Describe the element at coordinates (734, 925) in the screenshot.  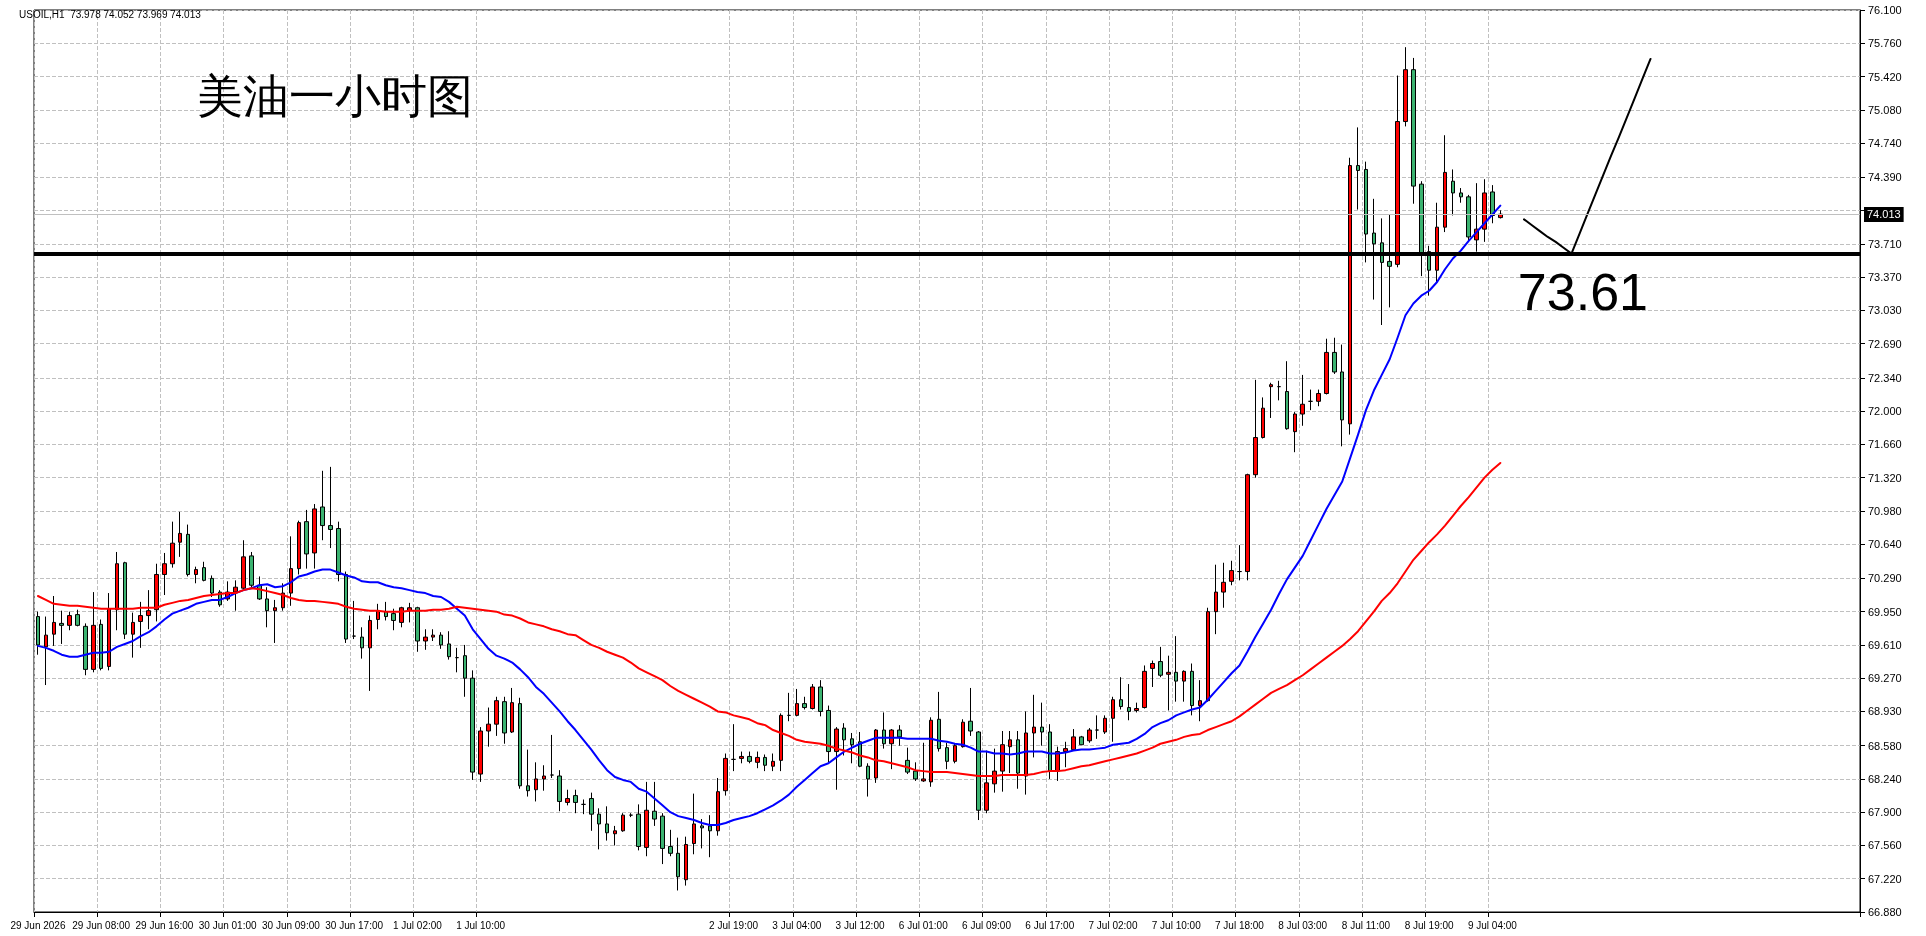
I see `x-tick-label: 2 Jul 19:00` at that location.